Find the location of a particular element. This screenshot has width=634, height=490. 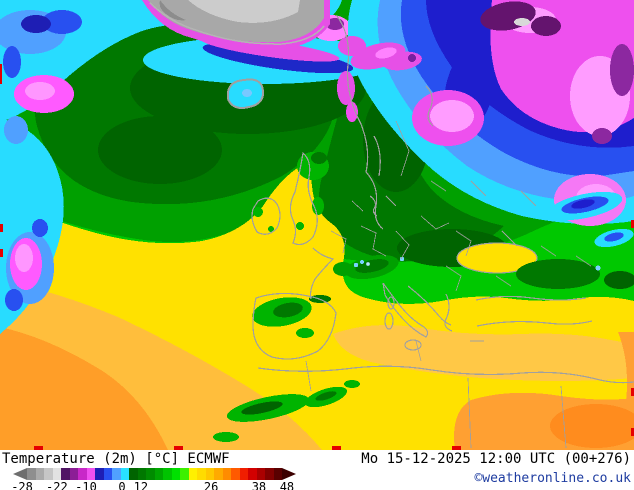

temperature-colorbar: -28 -22 -10 0 12 26 38 48 is located at coordinates (153, 479).